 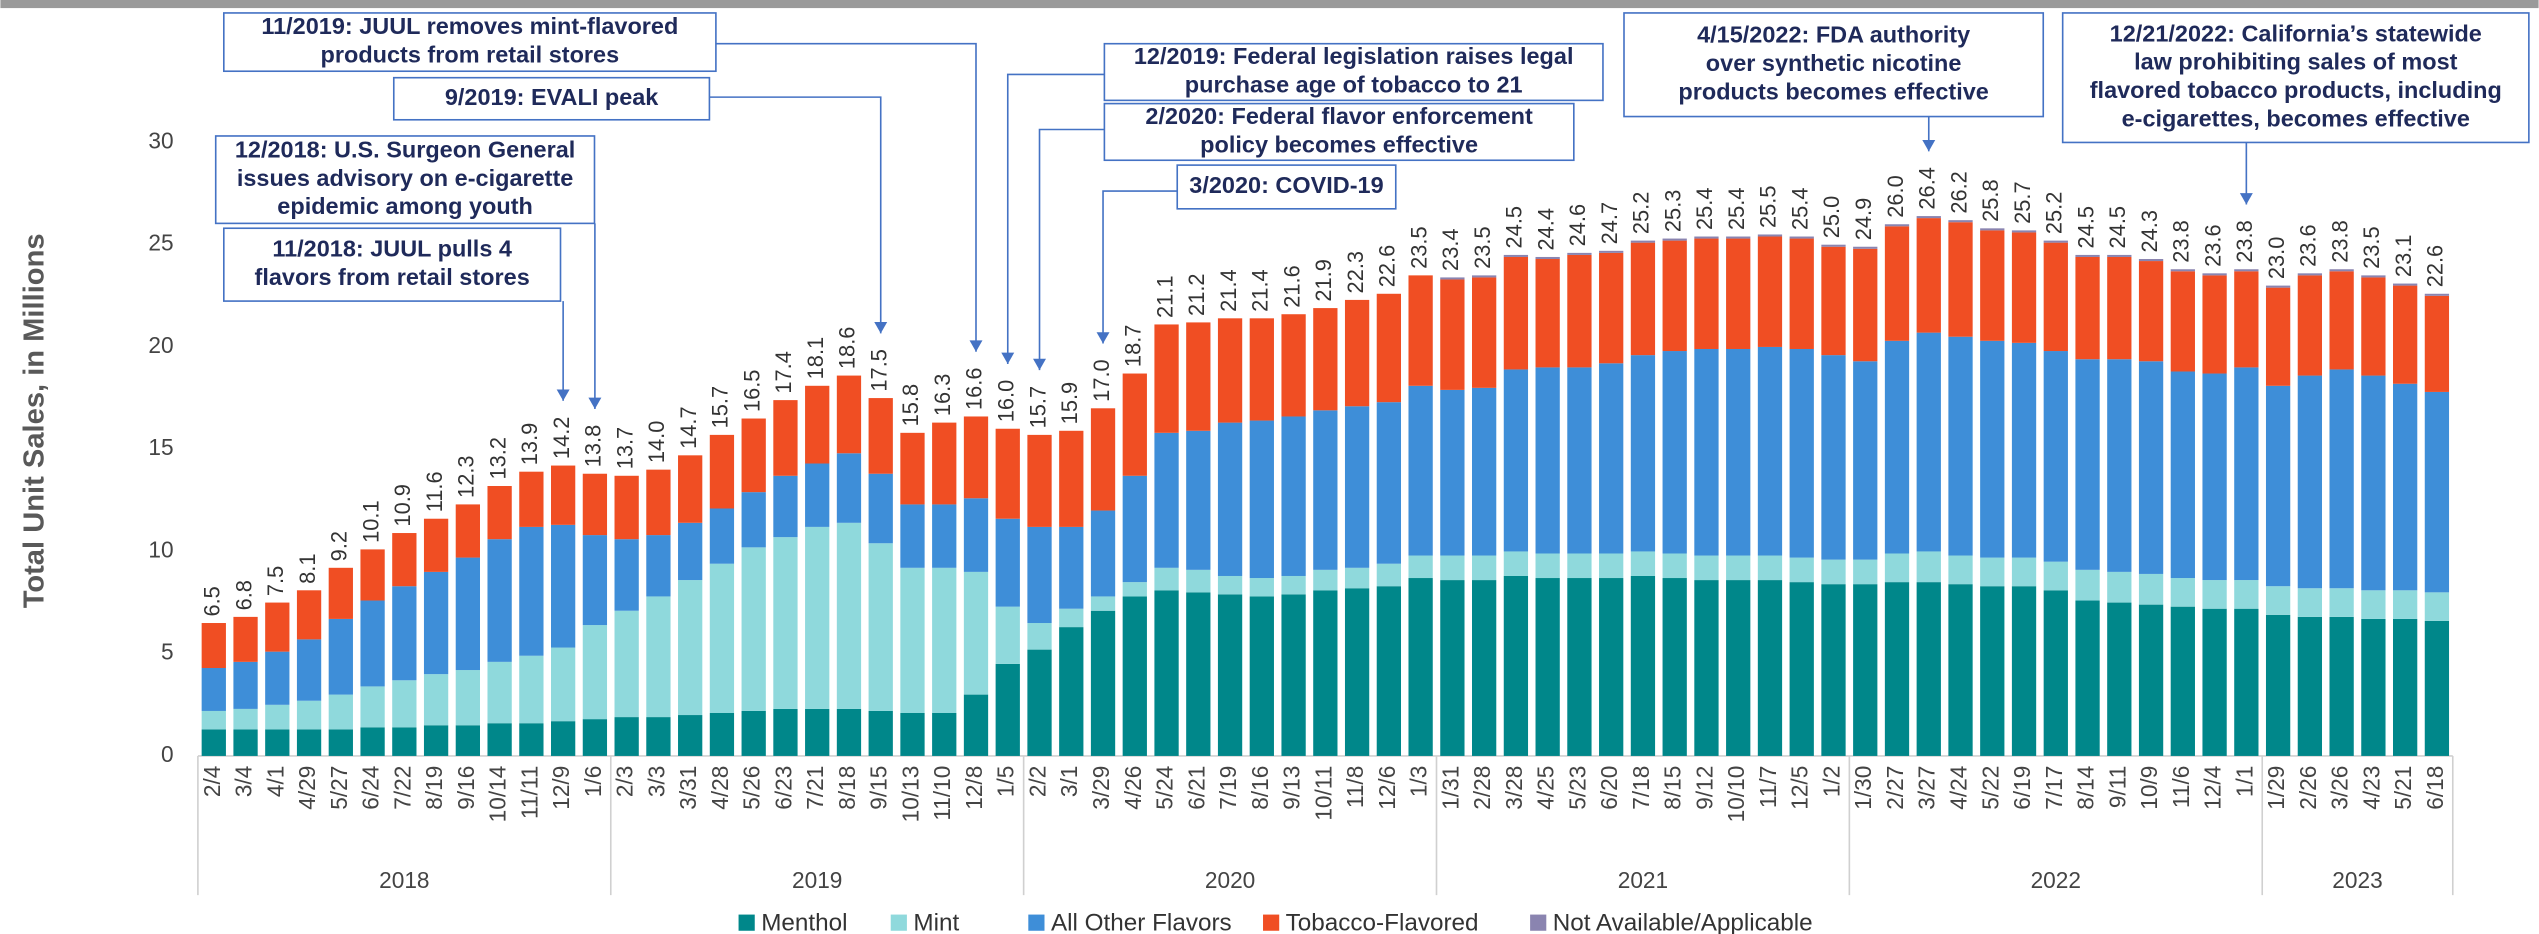 What do you see at coordinates (434, 788) in the screenshot?
I see `x-tick-label: 8/19` at bounding box center [434, 788].